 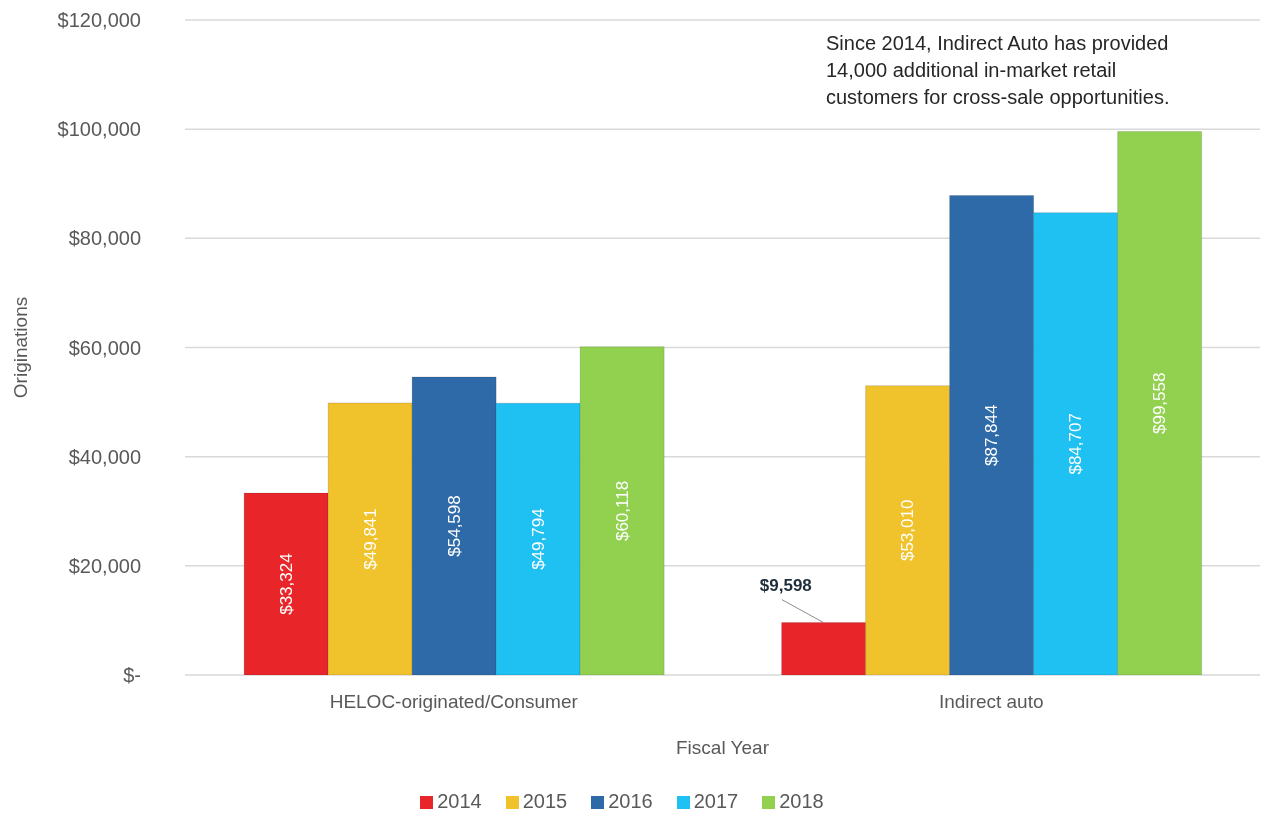 I want to click on data-label: $84,707, so click(x=1076, y=444).